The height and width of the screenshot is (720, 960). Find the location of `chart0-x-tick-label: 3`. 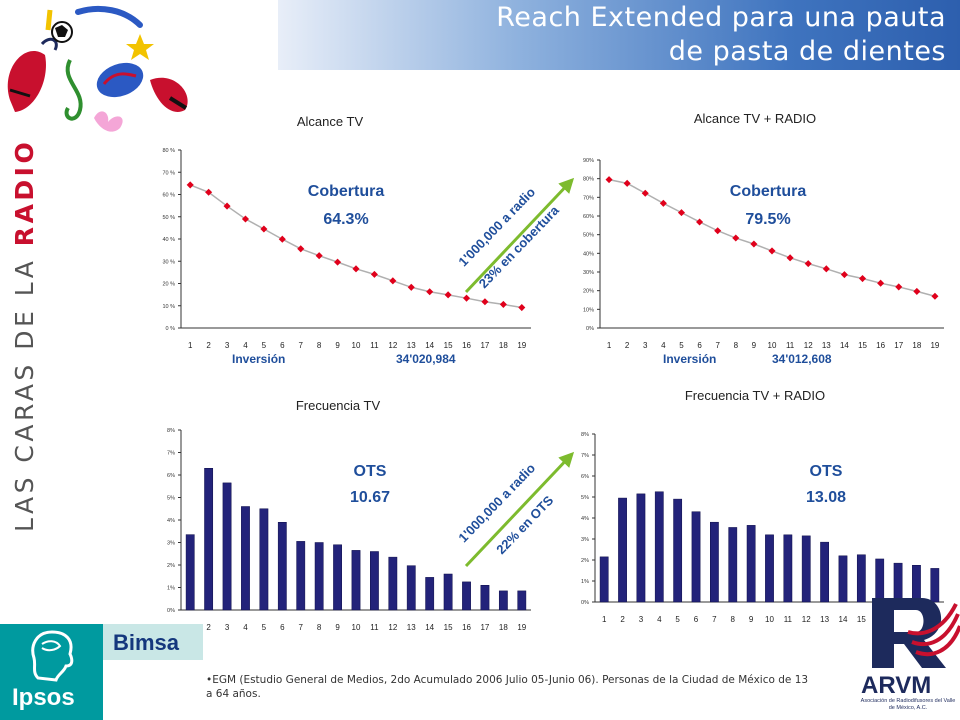

chart0-x-tick-label: 3 is located at coordinates (227, 345).